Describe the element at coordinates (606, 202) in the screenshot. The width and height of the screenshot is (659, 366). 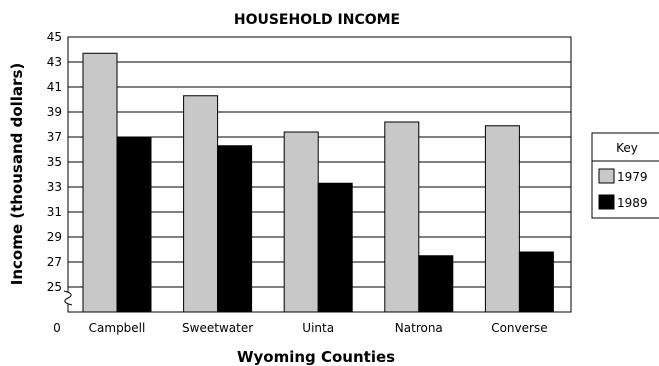
I see `legend-swatch-1989` at that location.